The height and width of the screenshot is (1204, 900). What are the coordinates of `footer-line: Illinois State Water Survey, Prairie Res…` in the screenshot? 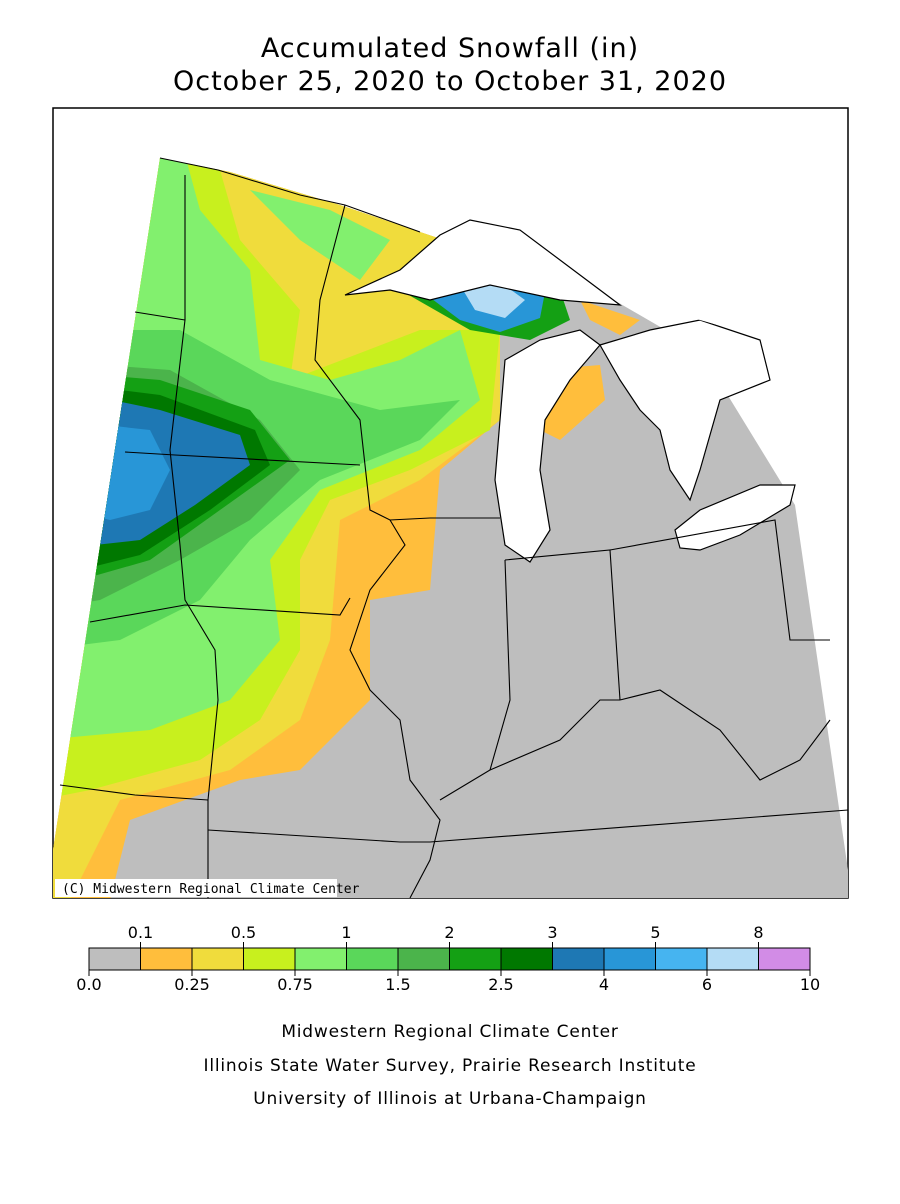 It's located at (450, 1066).